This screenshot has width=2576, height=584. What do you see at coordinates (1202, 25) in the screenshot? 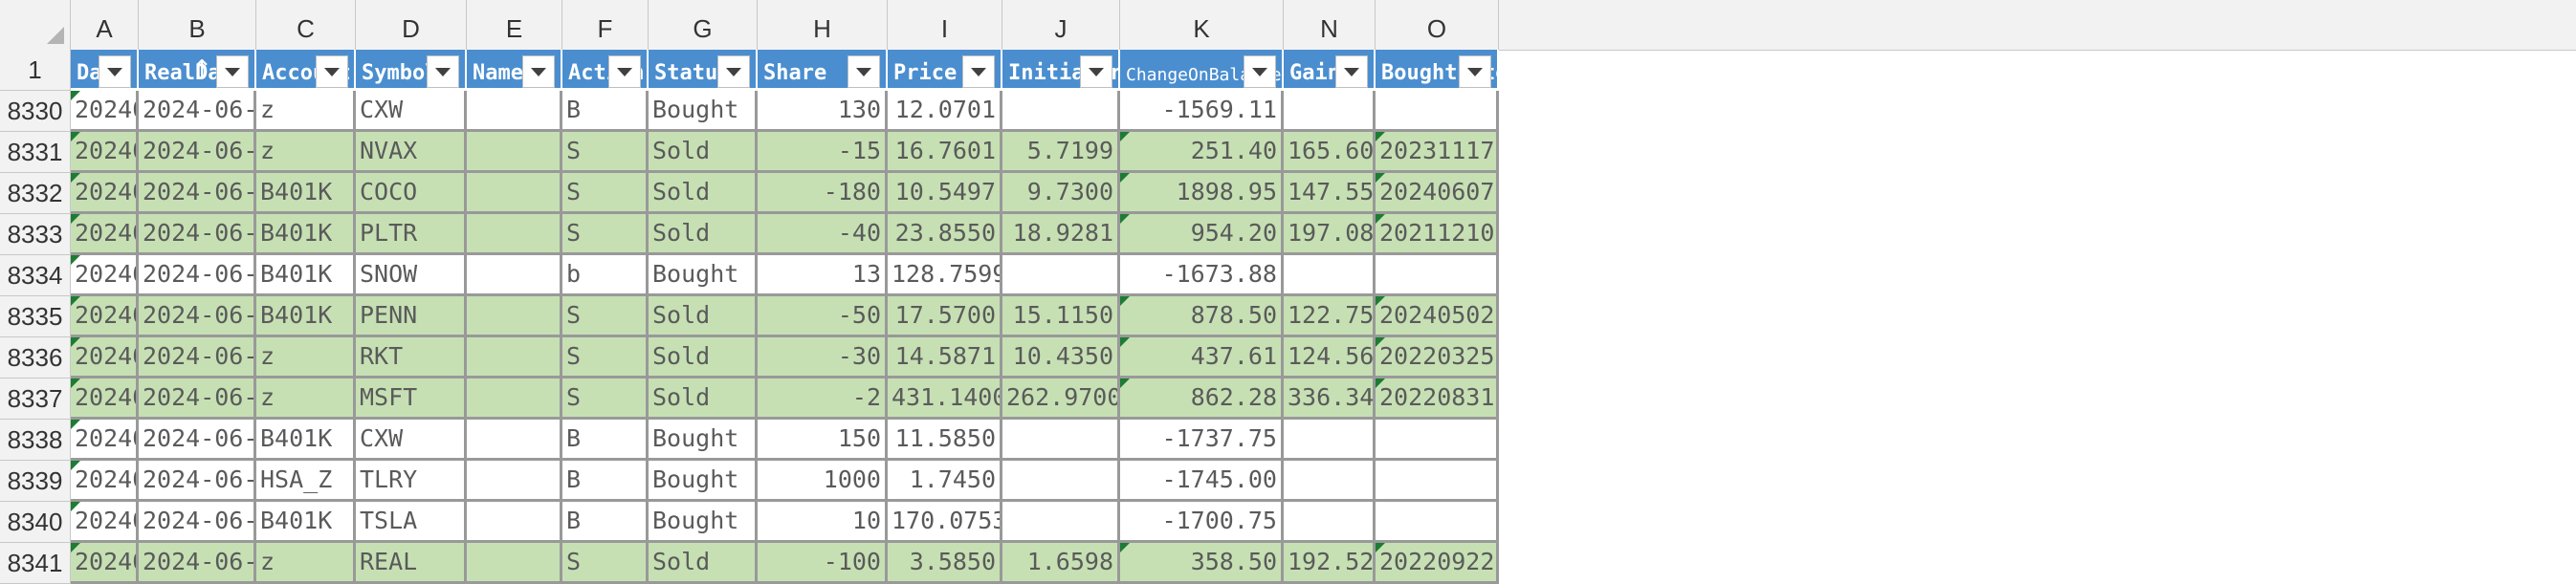
I see `column-letter-k: K` at bounding box center [1202, 25].